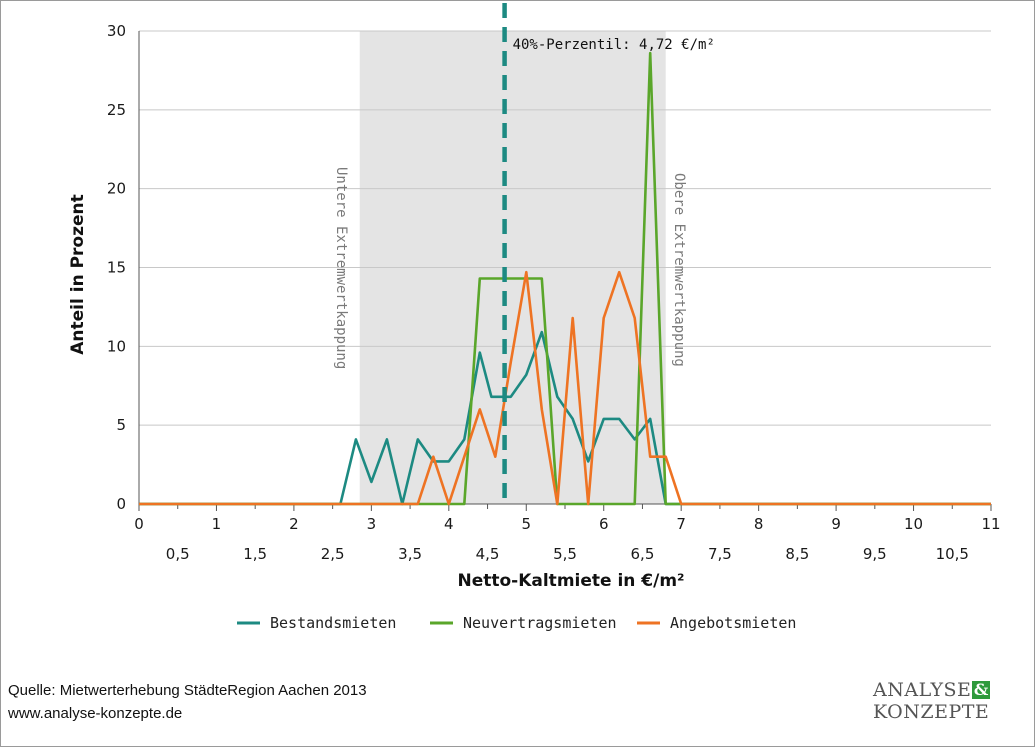 The height and width of the screenshot is (747, 1035). I want to click on x-minor-tick-label: 4,5, so click(488, 554).